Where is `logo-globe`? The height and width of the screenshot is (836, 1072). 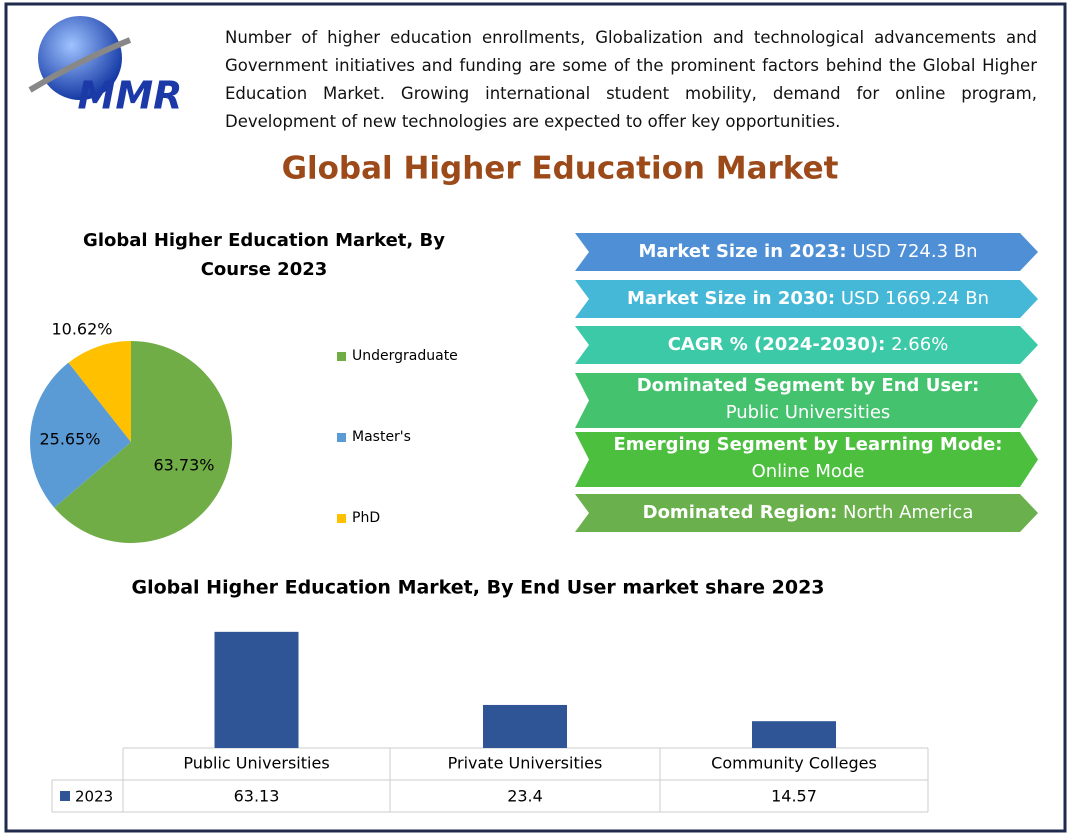
logo-globe is located at coordinates (80, 58).